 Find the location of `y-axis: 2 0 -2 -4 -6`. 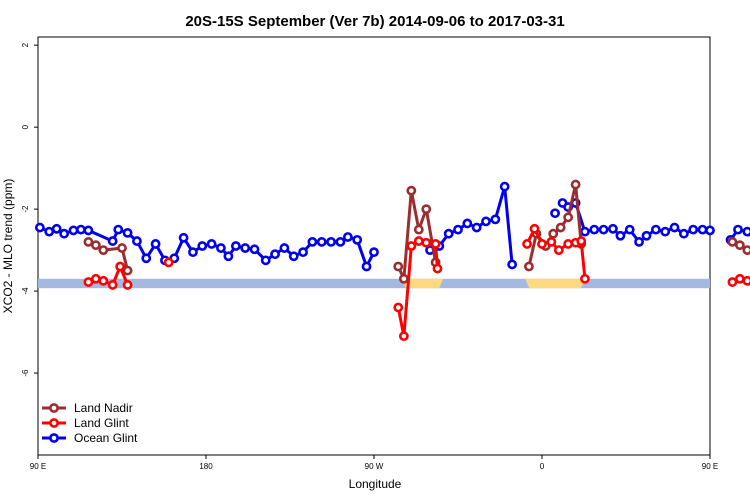

y-axis: 2 0 -2 -4 -6 is located at coordinates (29, 209).